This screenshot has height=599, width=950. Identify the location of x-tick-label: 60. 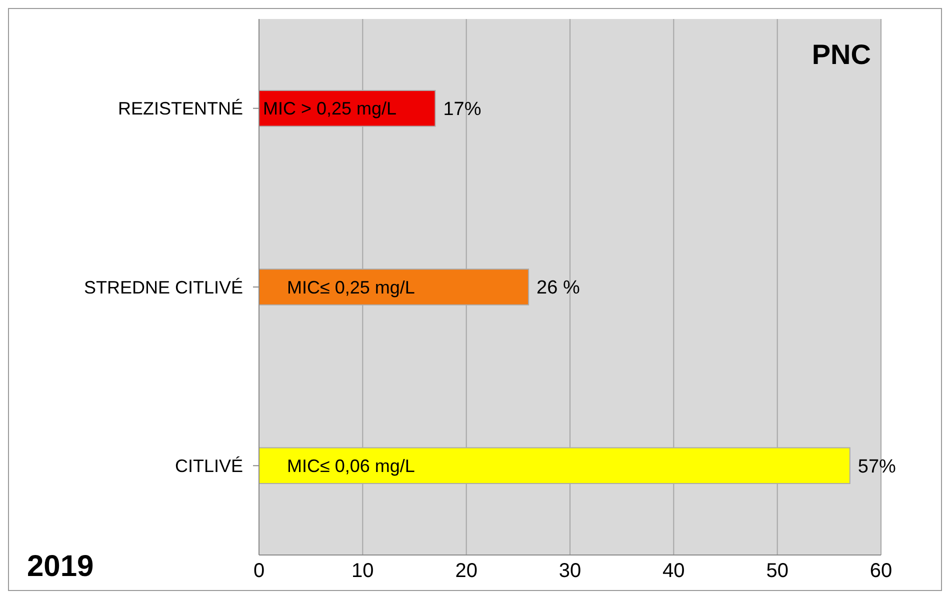
(881, 571).